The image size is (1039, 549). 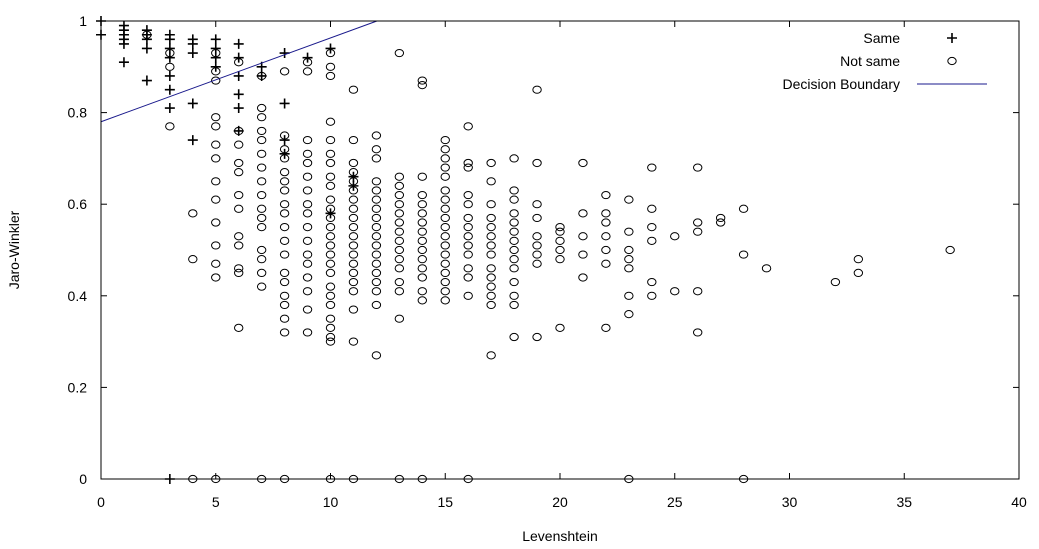 I want to click on x-tick-label: 30, so click(x=790, y=502).